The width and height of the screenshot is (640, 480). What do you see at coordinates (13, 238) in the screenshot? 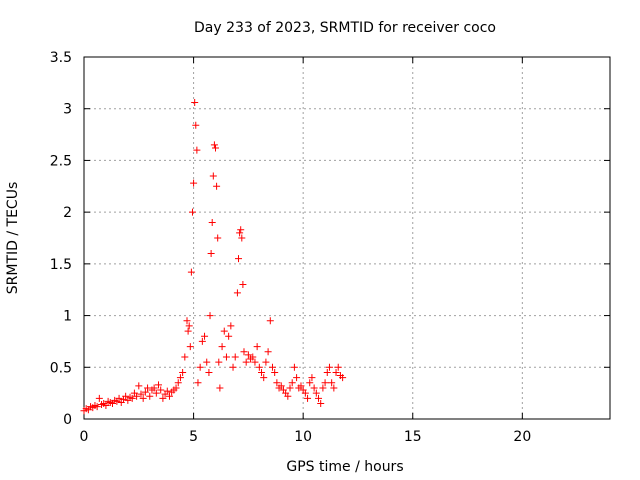
I see `y-axis-label: SRMTID / TECUs` at bounding box center [13, 238].